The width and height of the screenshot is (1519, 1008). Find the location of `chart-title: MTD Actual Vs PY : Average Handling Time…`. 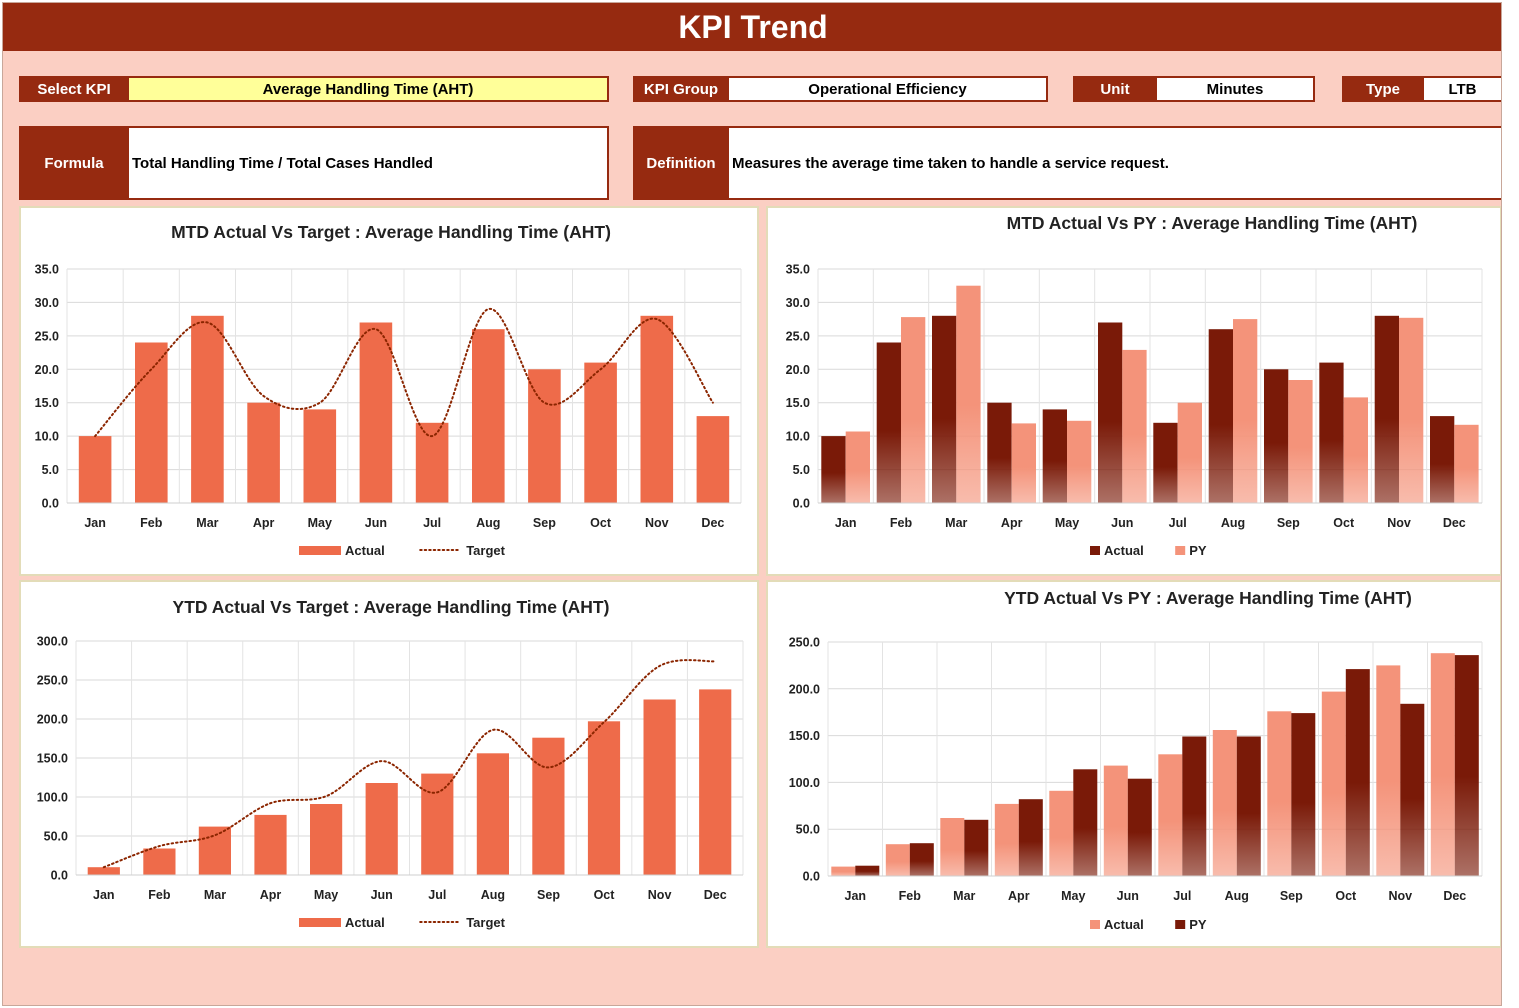

chart-title: MTD Actual Vs PY : Average Handling Time… is located at coordinates (1212, 223).